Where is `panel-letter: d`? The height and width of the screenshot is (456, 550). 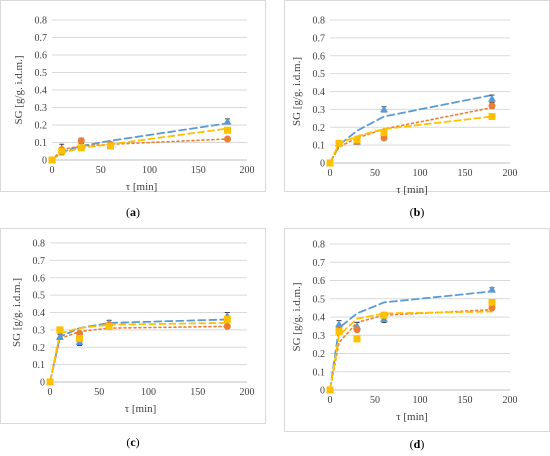
panel-letter: d is located at coordinates (417, 444).